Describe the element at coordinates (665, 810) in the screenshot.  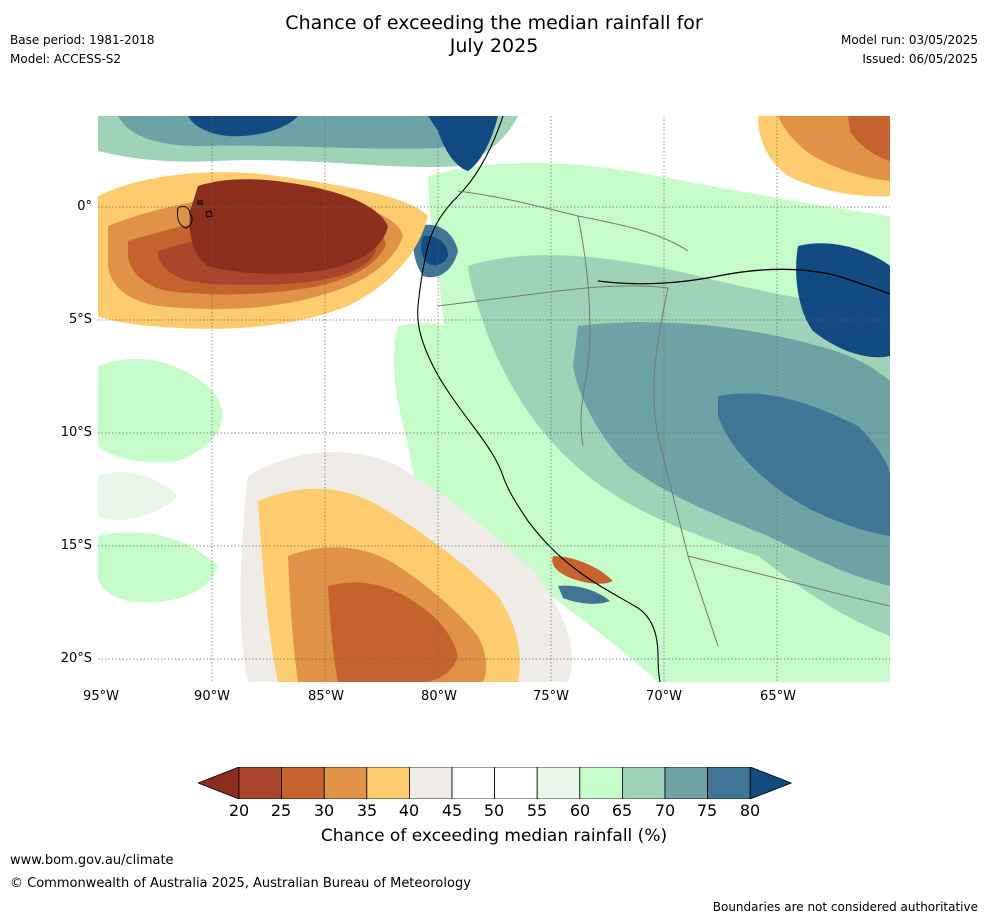
I see `colorbar-tick-70: 70` at that location.